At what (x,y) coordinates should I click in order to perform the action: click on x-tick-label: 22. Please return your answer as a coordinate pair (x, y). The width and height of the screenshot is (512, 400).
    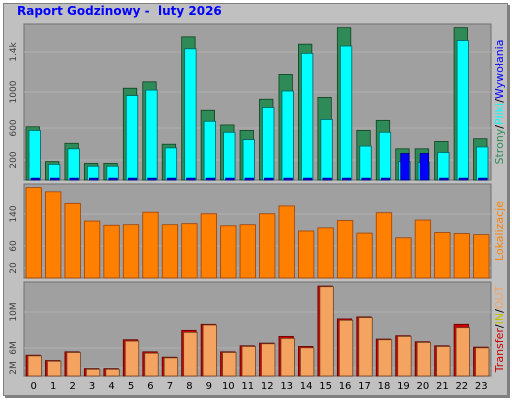
    Looking at the image, I should click on (461, 386).